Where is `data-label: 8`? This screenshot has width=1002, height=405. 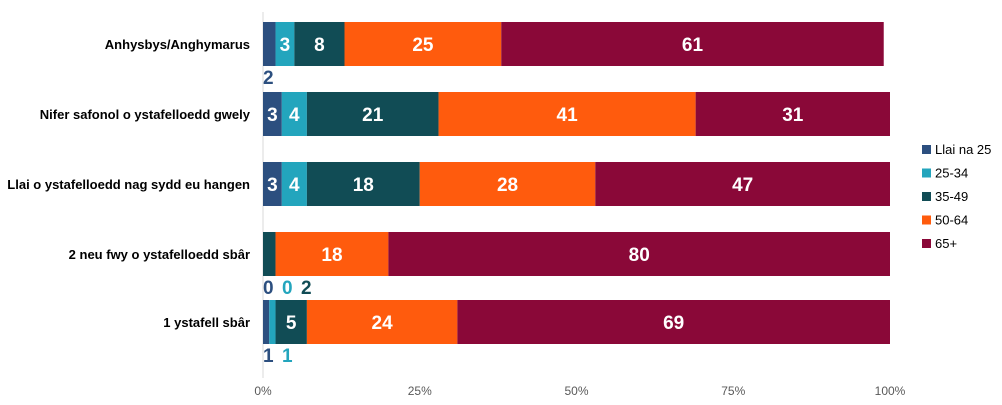 data-label: 8 is located at coordinates (319, 45).